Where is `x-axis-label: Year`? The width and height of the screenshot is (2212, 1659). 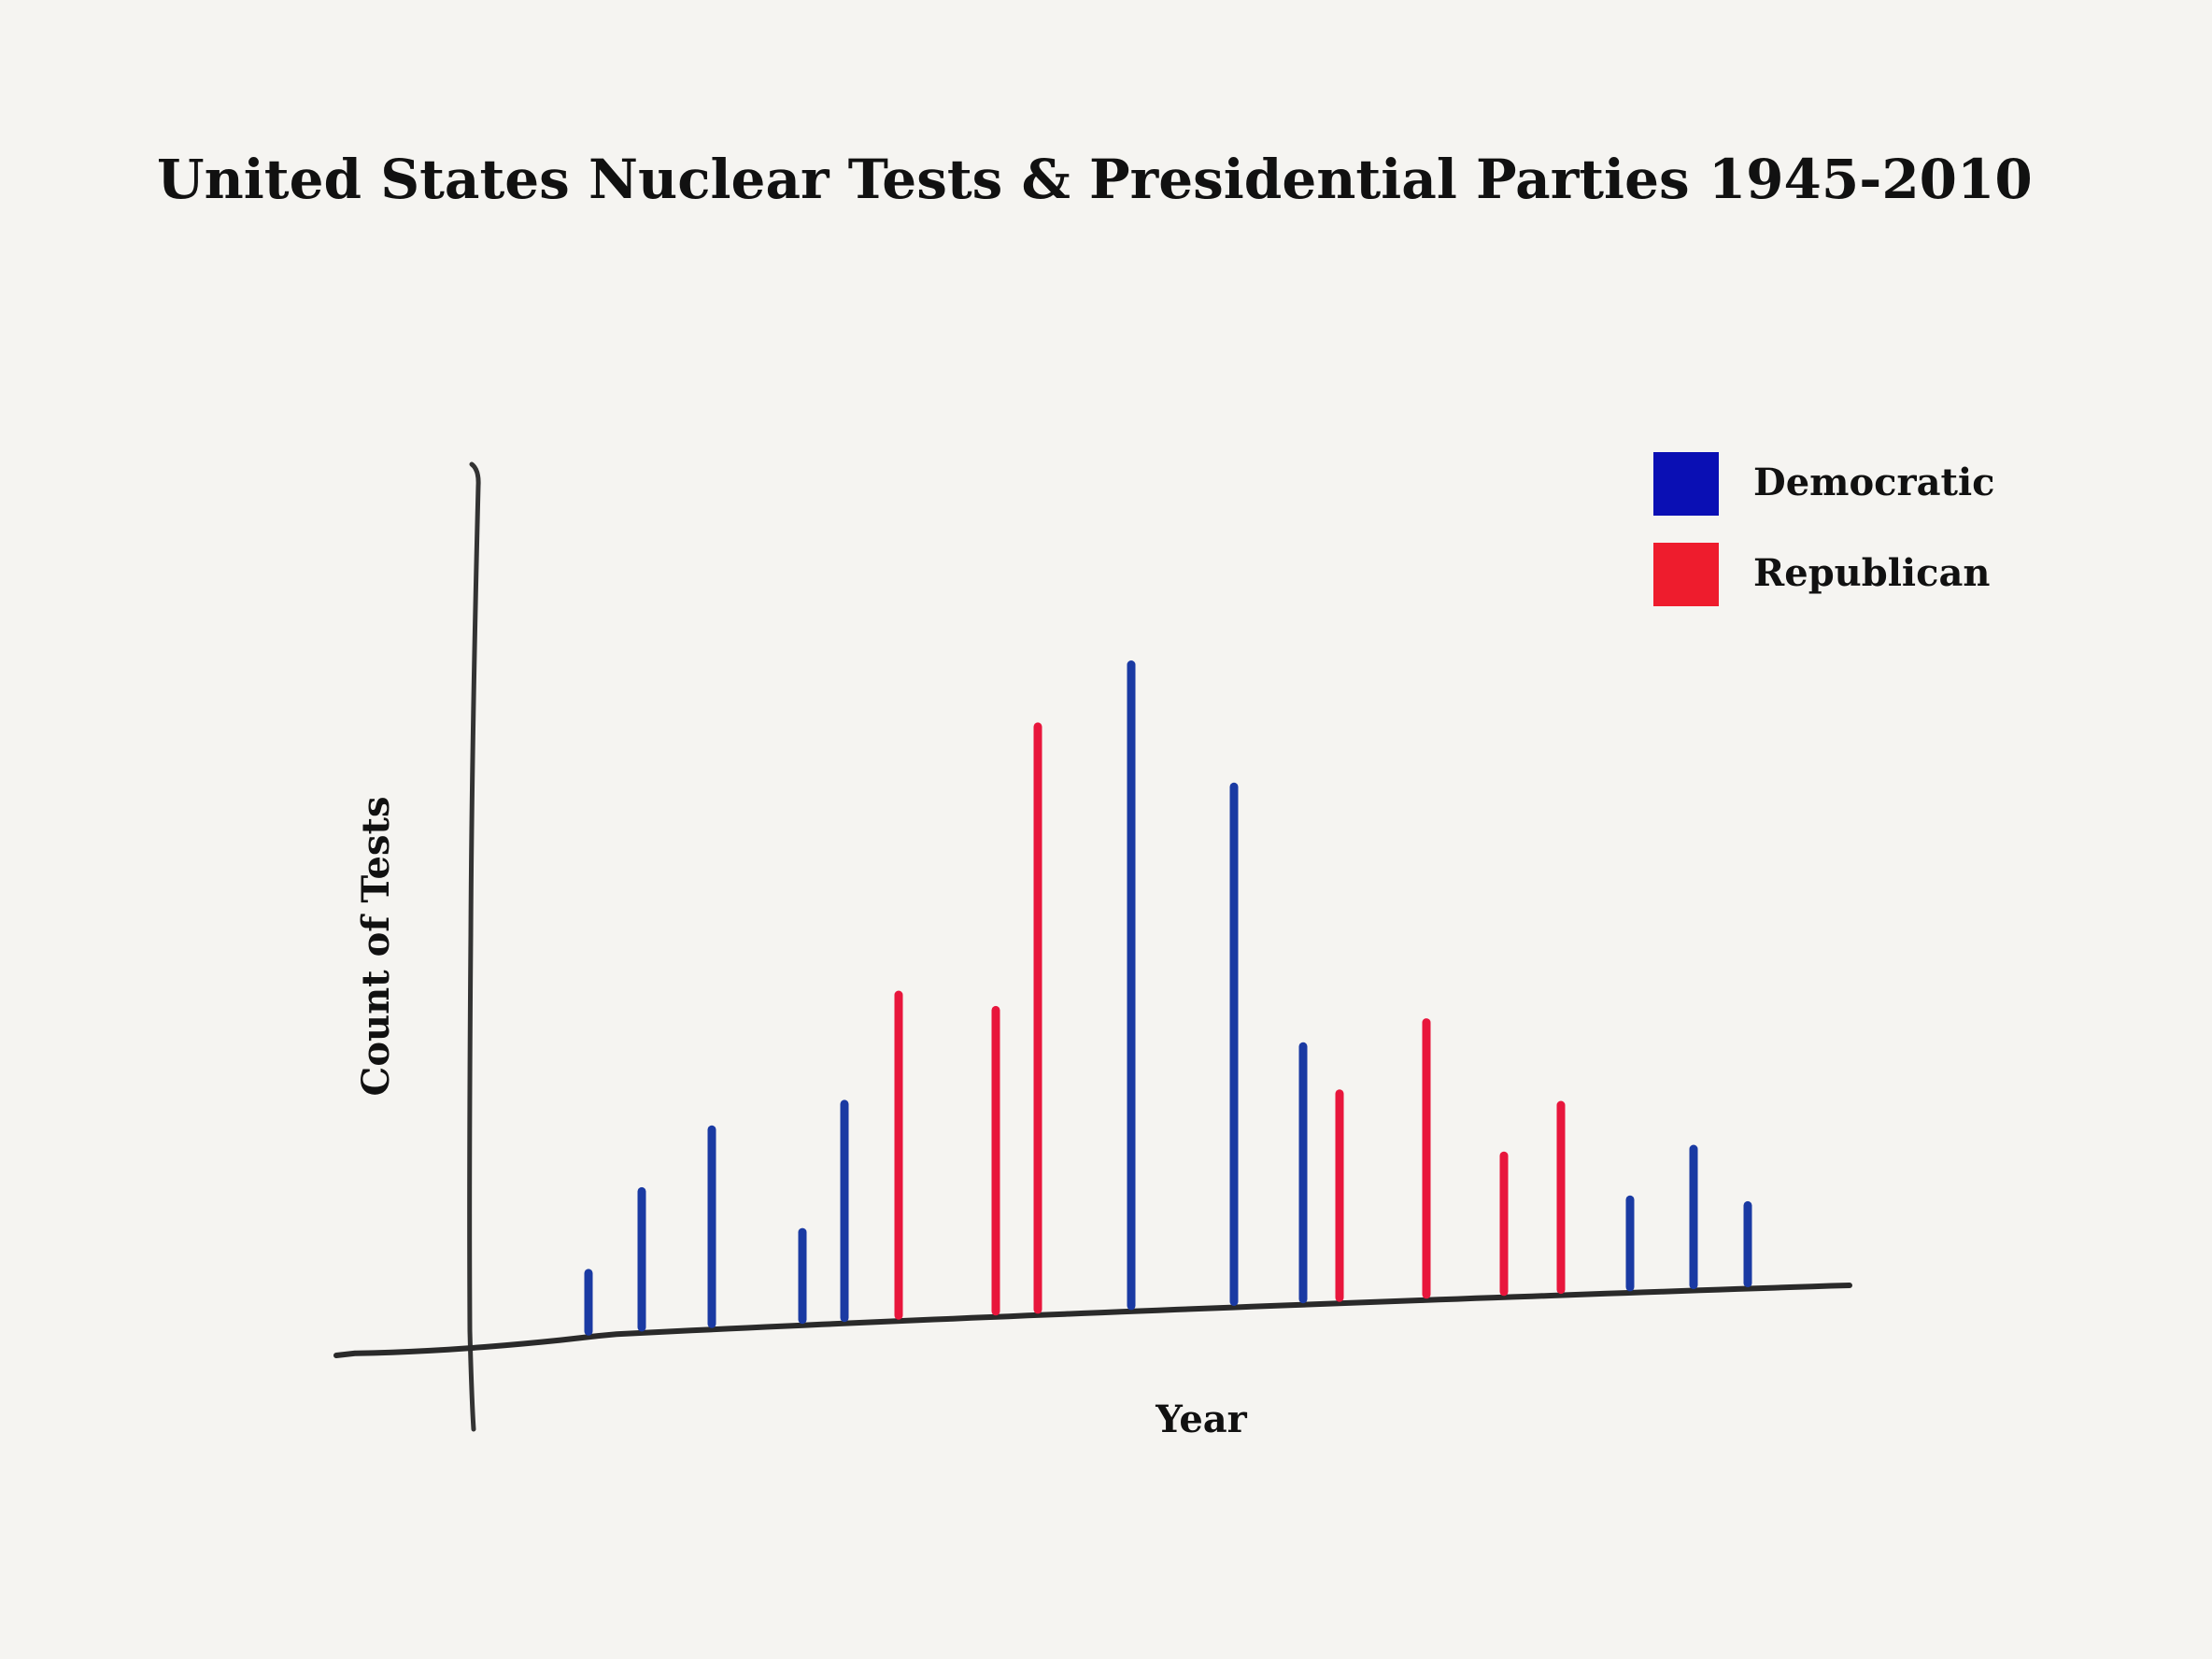
x-axis-label: Year is located at coordinates (1201, 1419).